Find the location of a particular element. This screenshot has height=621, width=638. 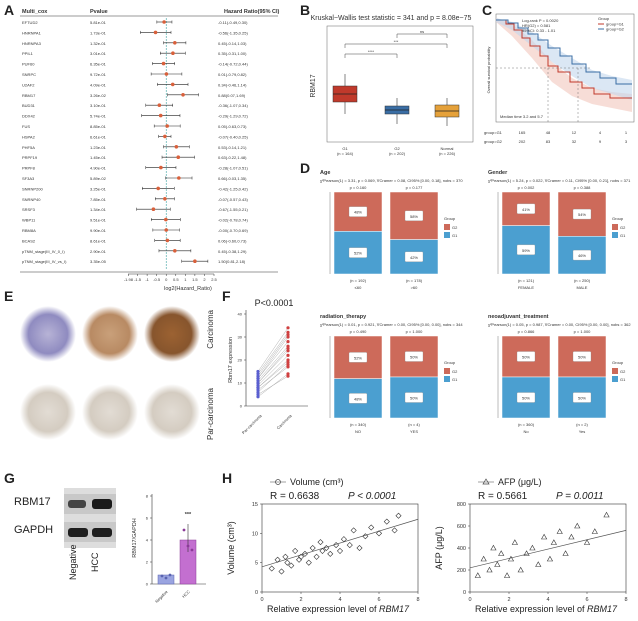

blot-lane-negative: Negative is located at coordinates (73, 562).